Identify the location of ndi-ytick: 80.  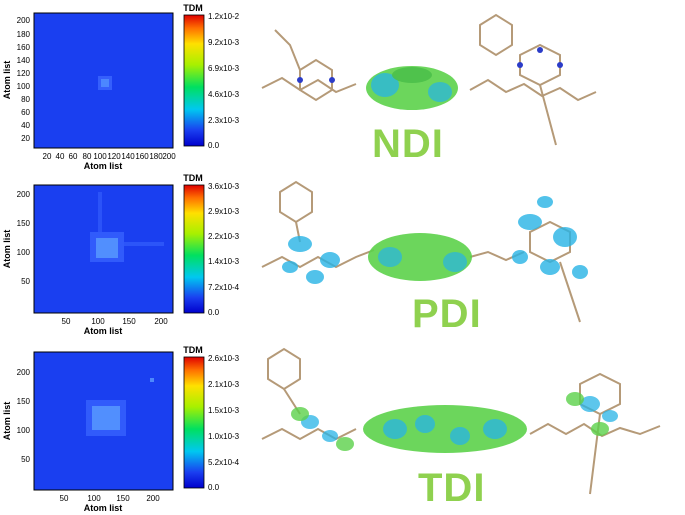
(25, 99).